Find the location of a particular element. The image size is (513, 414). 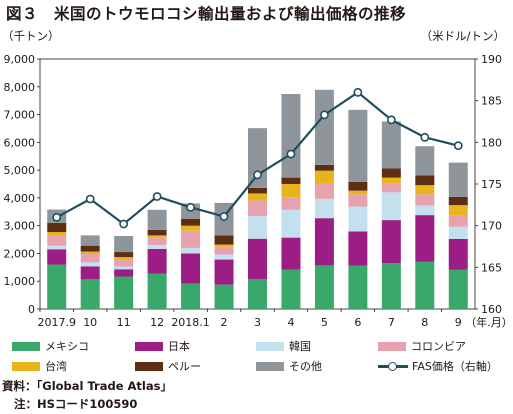

x-axis-tick-label: 4 is located at coordinates (290, 322).